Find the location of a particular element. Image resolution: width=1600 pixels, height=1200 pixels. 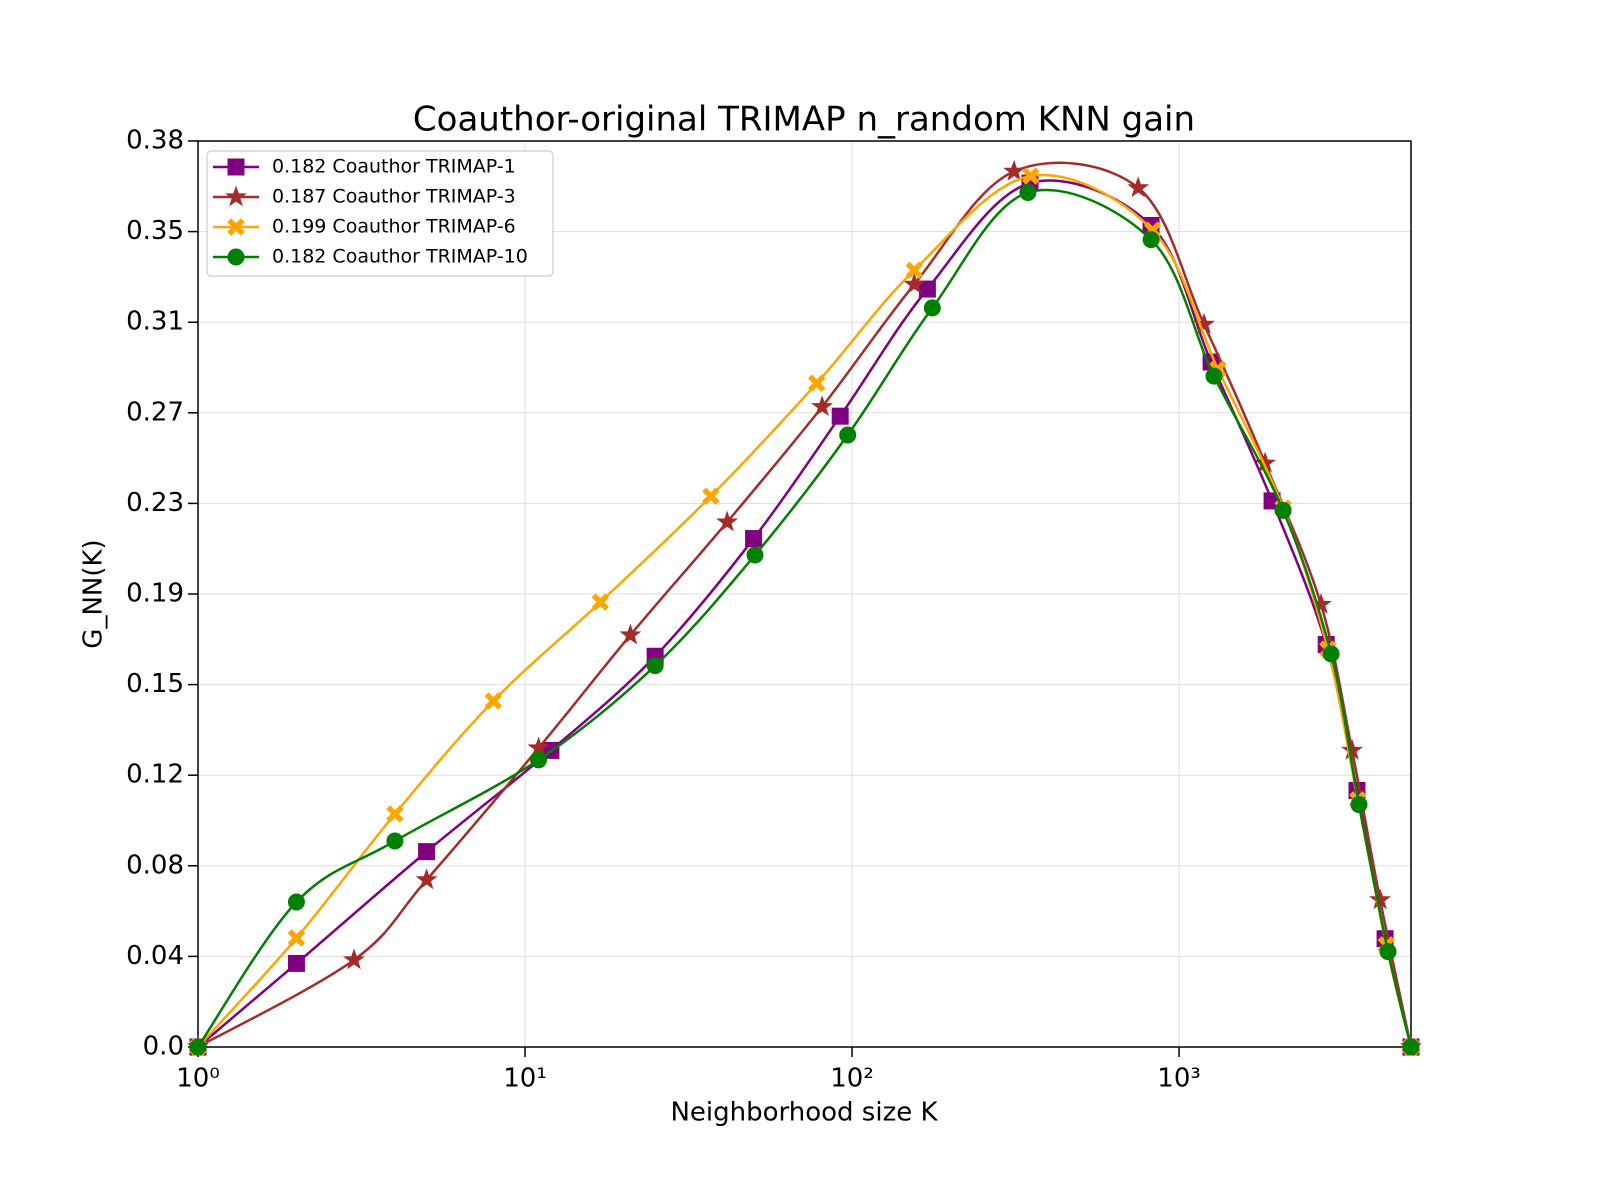

y-tick-label: 0.31 is located at coordinates (155, 322).